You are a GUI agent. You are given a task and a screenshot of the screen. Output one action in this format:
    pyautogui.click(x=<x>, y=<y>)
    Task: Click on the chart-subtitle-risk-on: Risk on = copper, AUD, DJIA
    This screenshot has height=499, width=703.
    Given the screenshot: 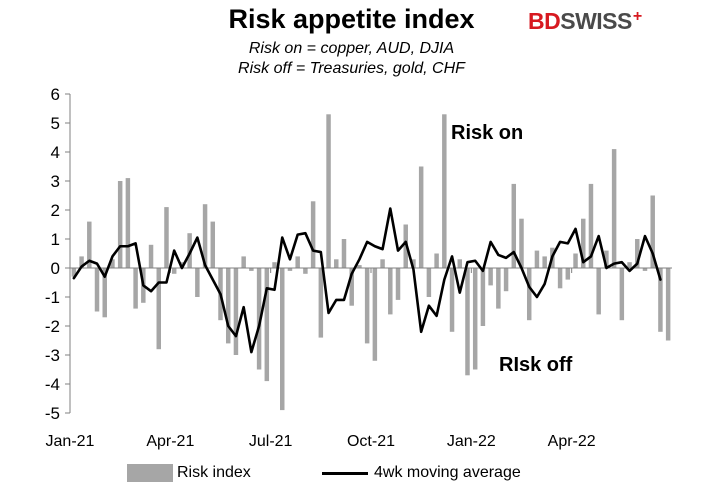 What is the action you would take?
    pyautogui.click(x=351, y=48)
    